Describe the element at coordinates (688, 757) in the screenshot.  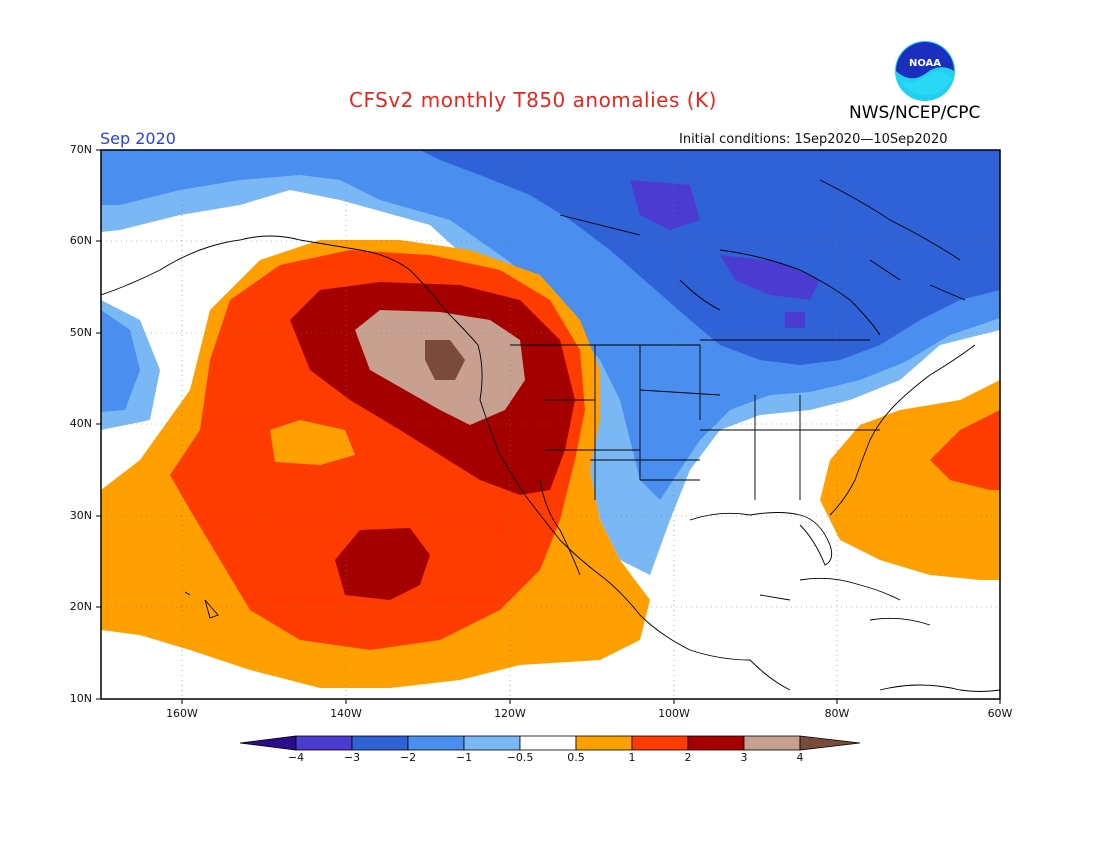
I see `colorbar-tick-label: 2` at that location.